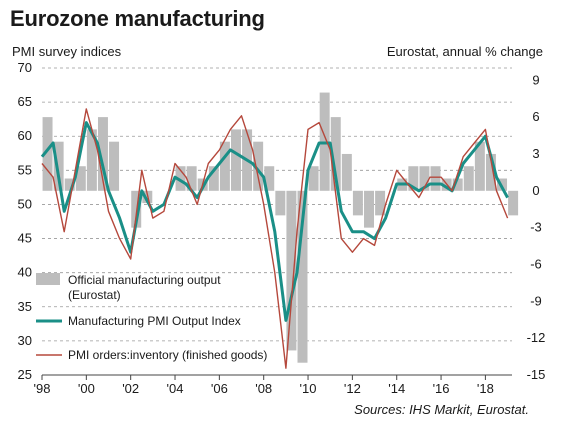 This screenshot has height=429, width=563. Describe the element at coordinates (86, 388) in the screenshot. I see `x-tick-label: '00` at that location.